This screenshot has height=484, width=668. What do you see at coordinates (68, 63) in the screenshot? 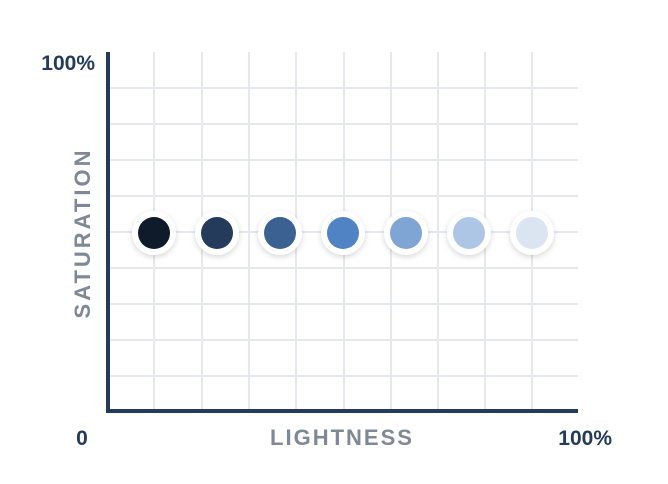
I see `y-max-label: 100%` at bounding box center [68, 63].